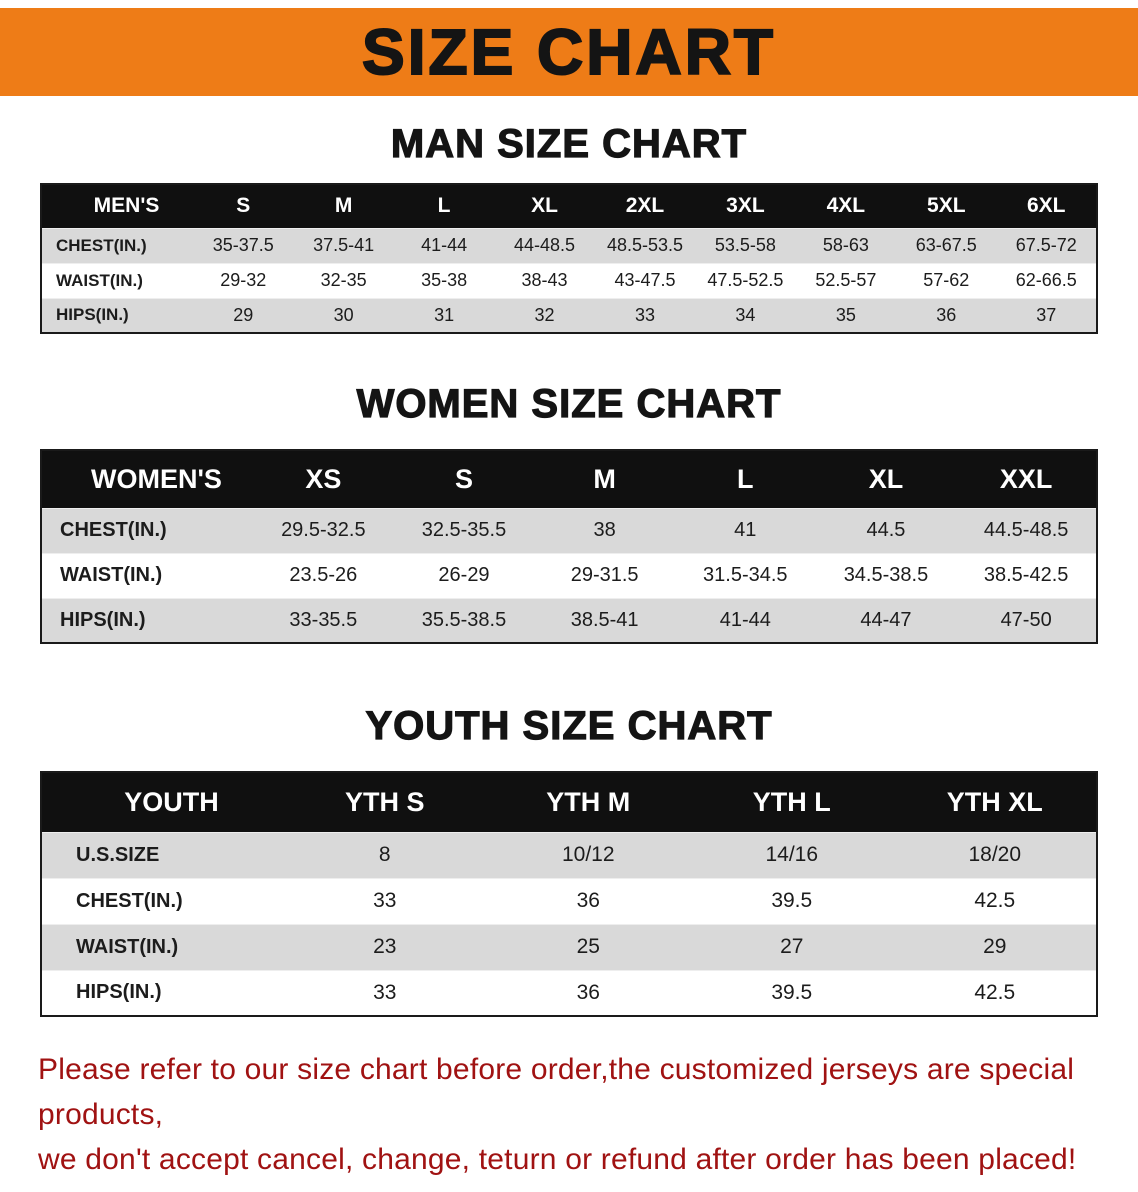 Image resolution: width=1138 pixels, height=1192 pixels. I want to click on size-value-cell: 29-32, so click(243, 280).